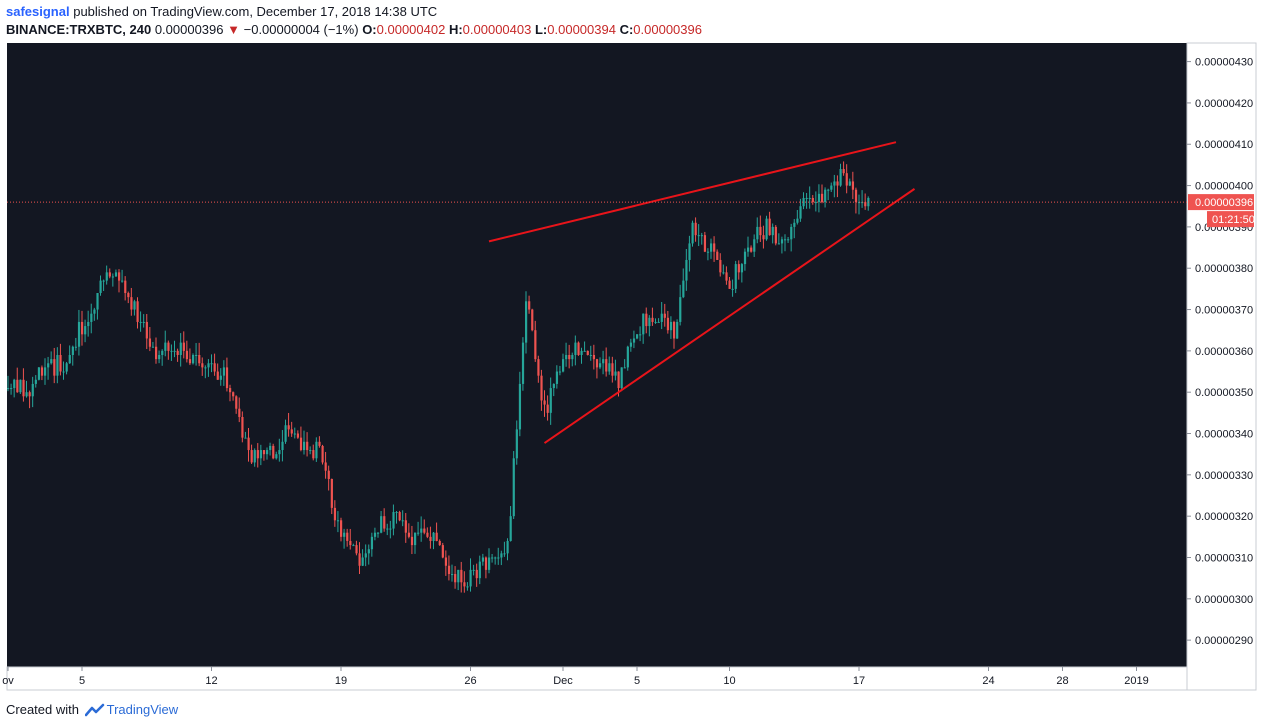  What do you see at coordinates (142, 709) in the screenshot?
I see `tradingview-brand-link: TradingView` at bounding box center [142, 709].